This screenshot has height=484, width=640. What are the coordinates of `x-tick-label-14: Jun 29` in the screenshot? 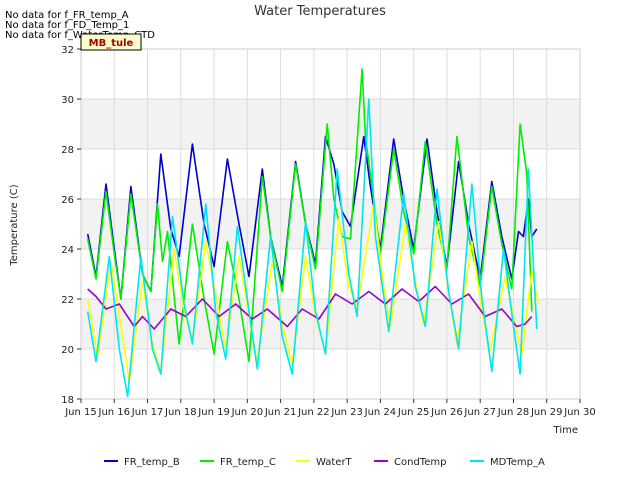 It's located at (546, 412).